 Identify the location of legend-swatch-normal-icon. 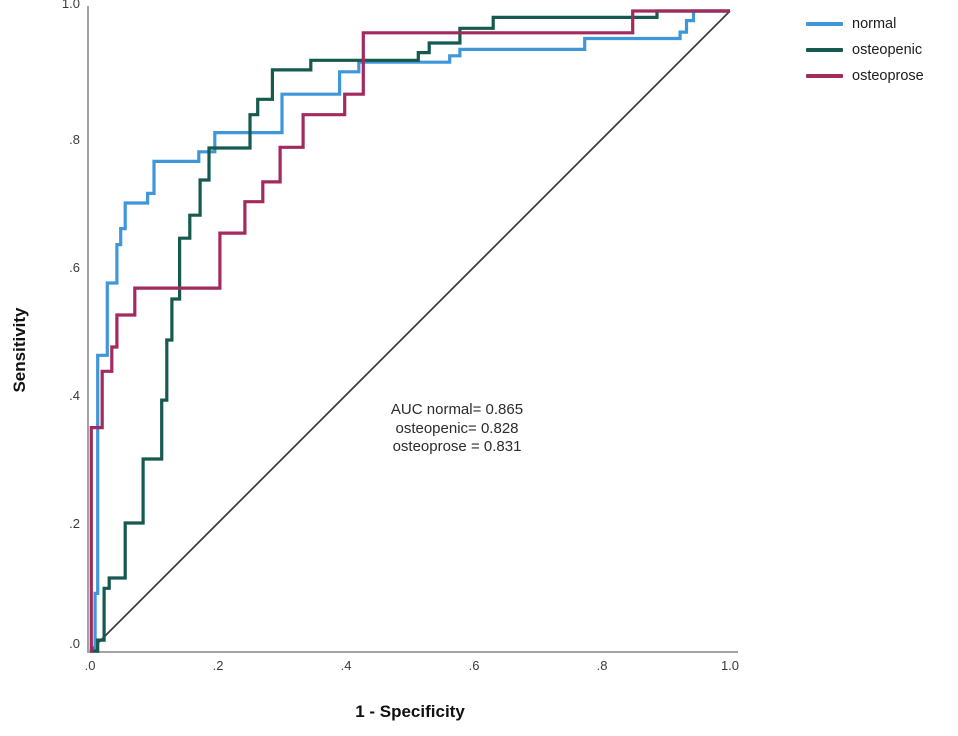
(824, 24).